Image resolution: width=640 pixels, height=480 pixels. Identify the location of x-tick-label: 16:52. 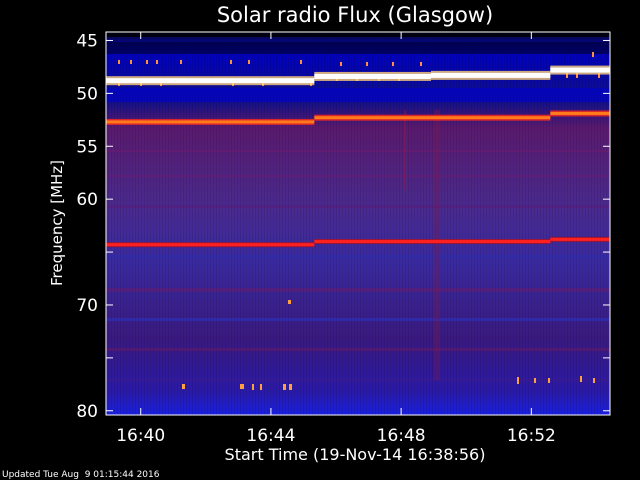
(531, 436).